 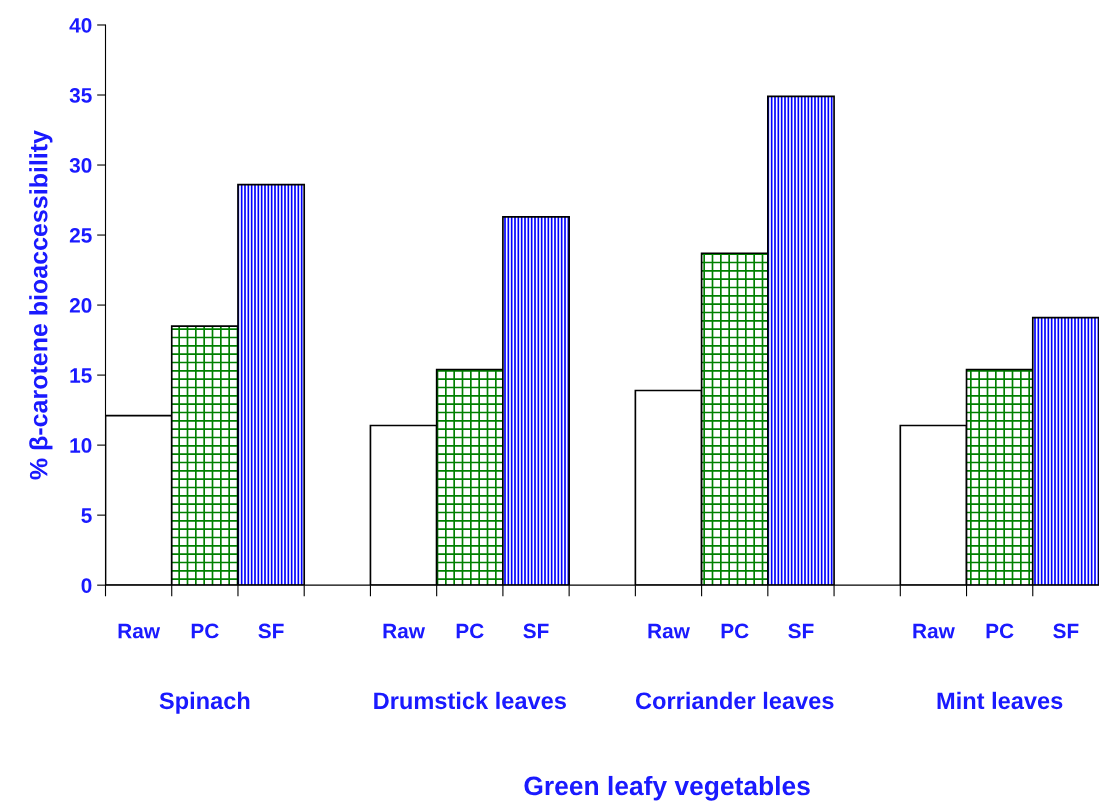 I want to click on x-axis-title: Green leafy vegetables, so click(x=667, y=788).